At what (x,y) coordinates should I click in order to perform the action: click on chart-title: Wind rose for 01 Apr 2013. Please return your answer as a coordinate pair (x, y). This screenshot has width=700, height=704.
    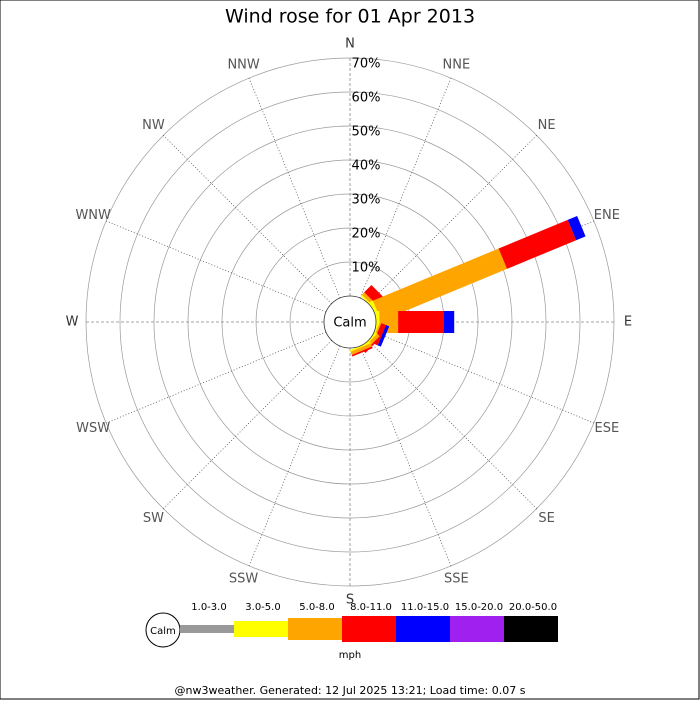
    Looking at the image, I should click on (350, 17).